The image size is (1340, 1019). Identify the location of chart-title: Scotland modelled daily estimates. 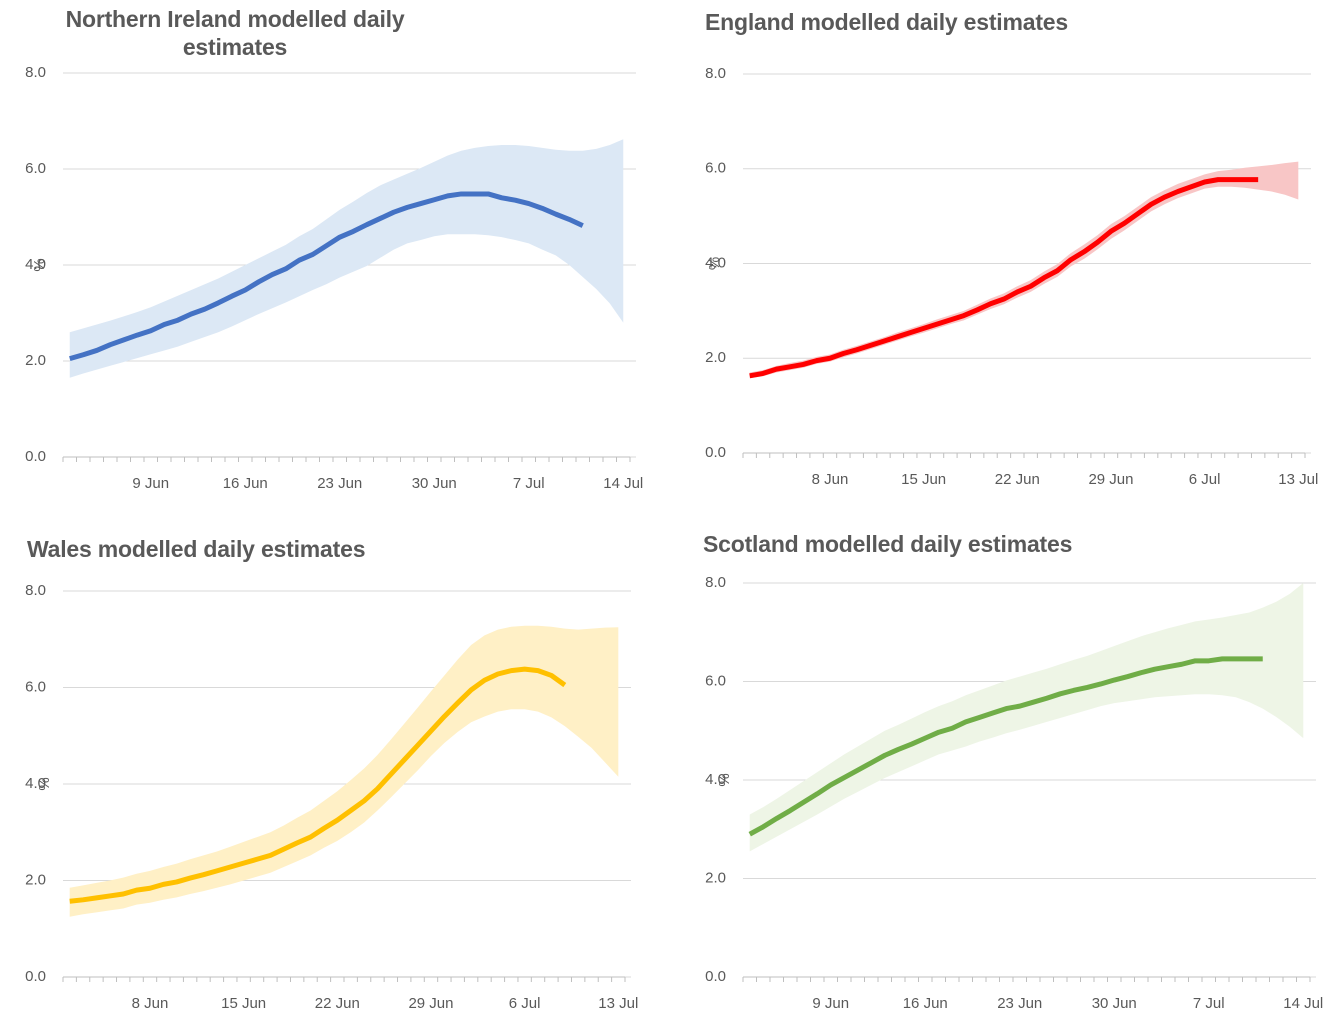
(888, 544).